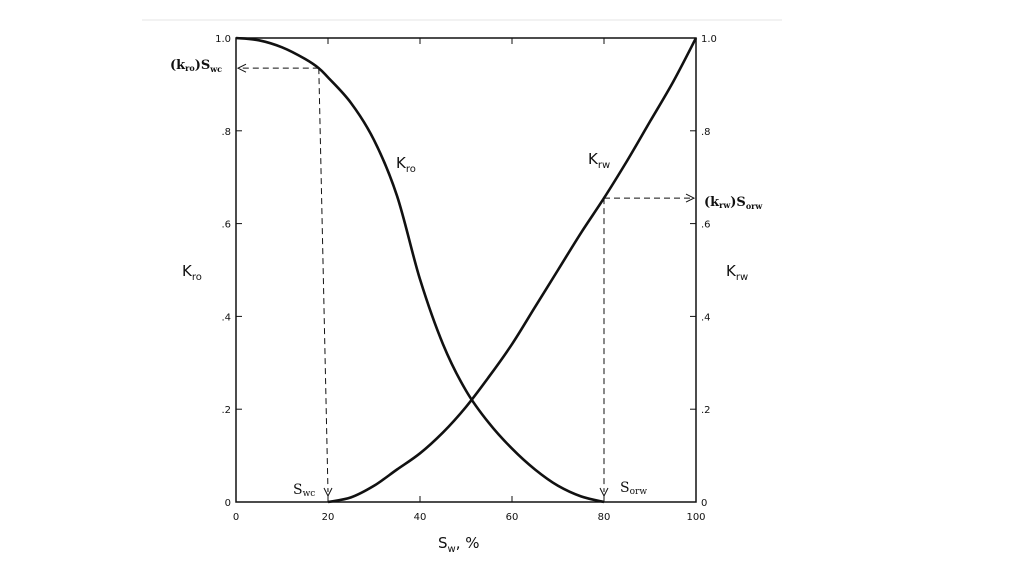 This screenshot has width=1024, height=581. I want to click on x-tick-label: 100, so click(695, 517).